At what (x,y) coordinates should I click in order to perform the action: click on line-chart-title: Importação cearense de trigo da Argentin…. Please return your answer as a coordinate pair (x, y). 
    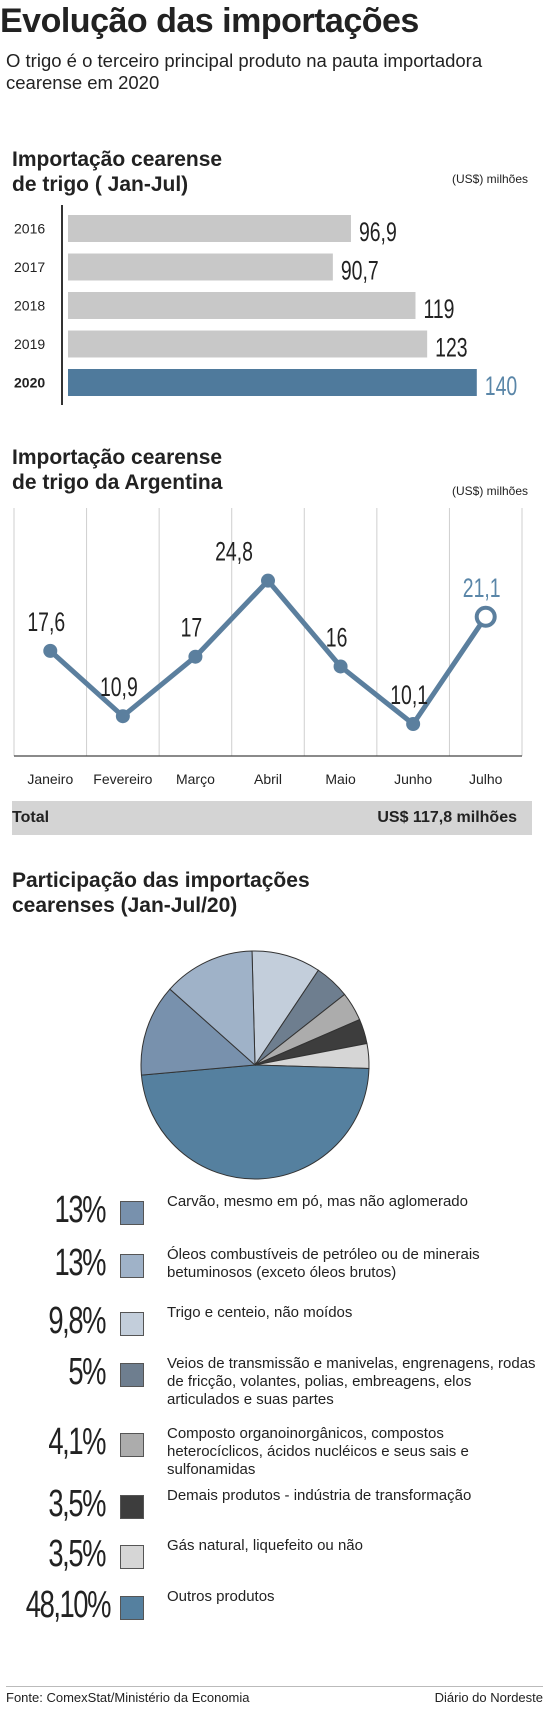
    Looking at the image, I should click on (117, 470).